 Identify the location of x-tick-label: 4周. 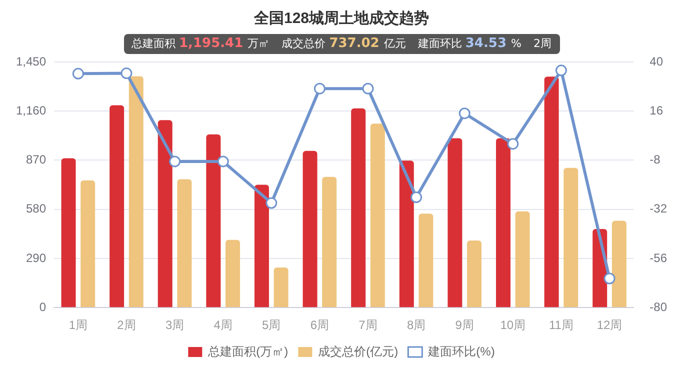
(223, 325).